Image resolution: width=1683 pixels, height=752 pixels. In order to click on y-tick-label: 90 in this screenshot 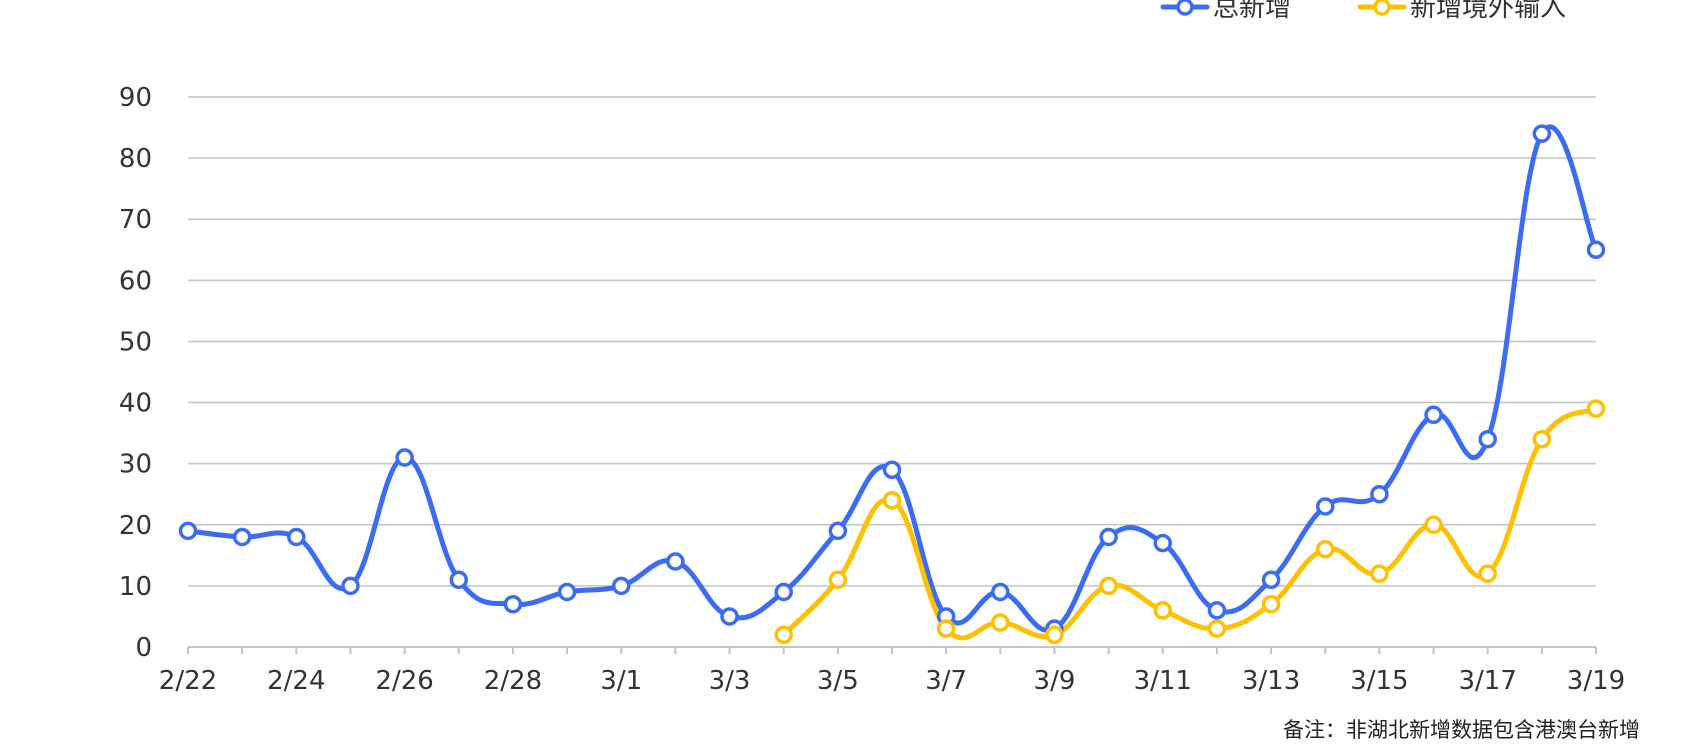, I will do `click(135, 98)`.